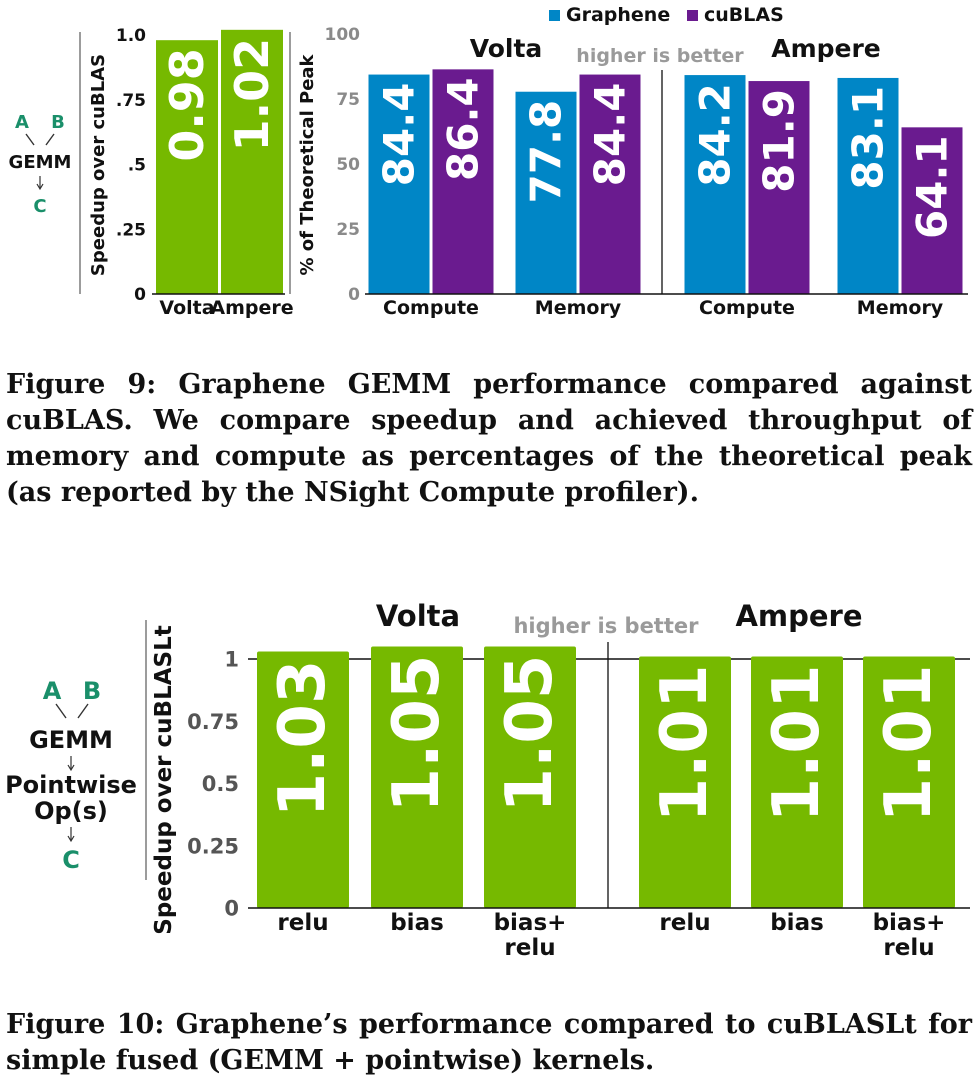  What do you see at coordinates (546, 152) in the screenshot?
I see `value-label: 77.8` at bounding box center [546, 152].